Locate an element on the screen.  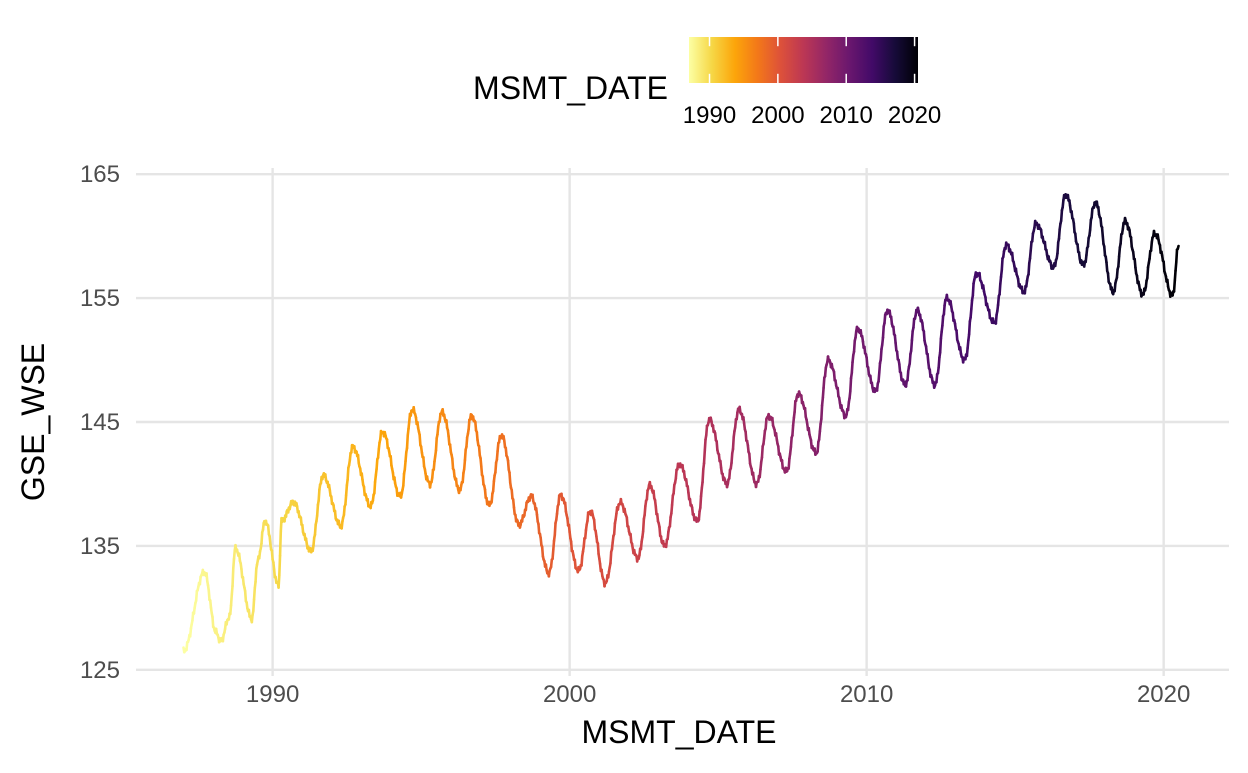
y-axis-title: GSE_WSE is located at coordinates (33, 422).